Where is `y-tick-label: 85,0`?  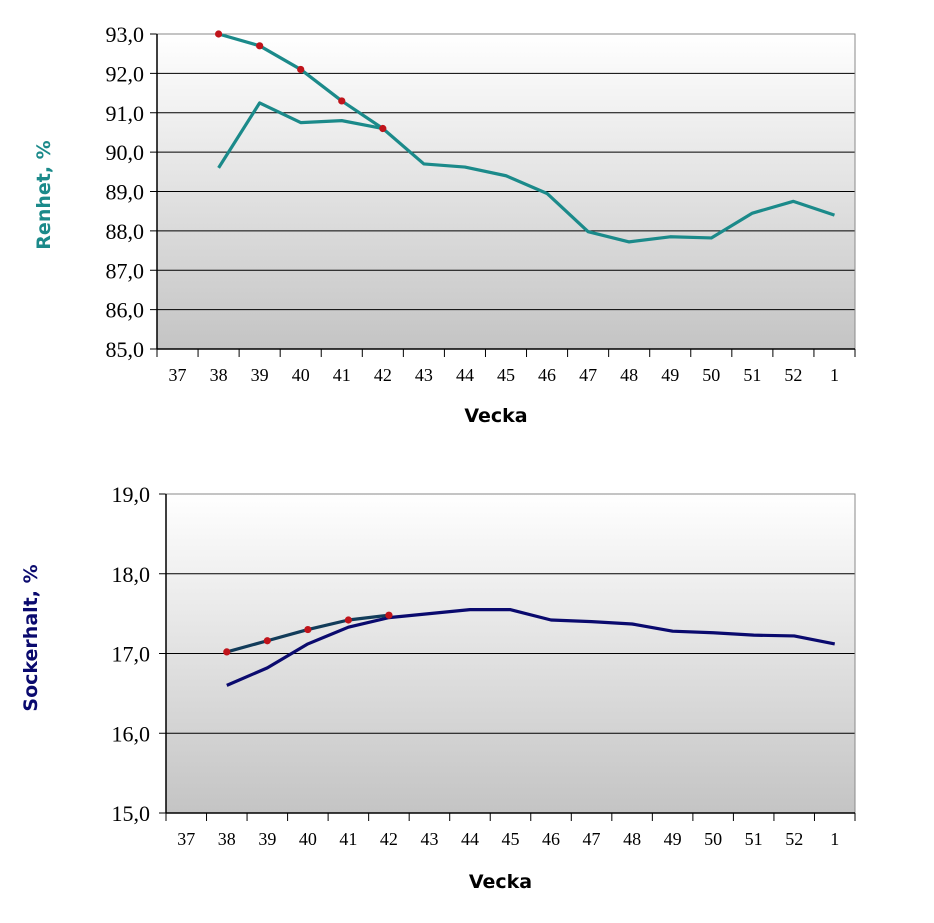 y-tick-label: 85,0 is located at coordinates (125, 349).